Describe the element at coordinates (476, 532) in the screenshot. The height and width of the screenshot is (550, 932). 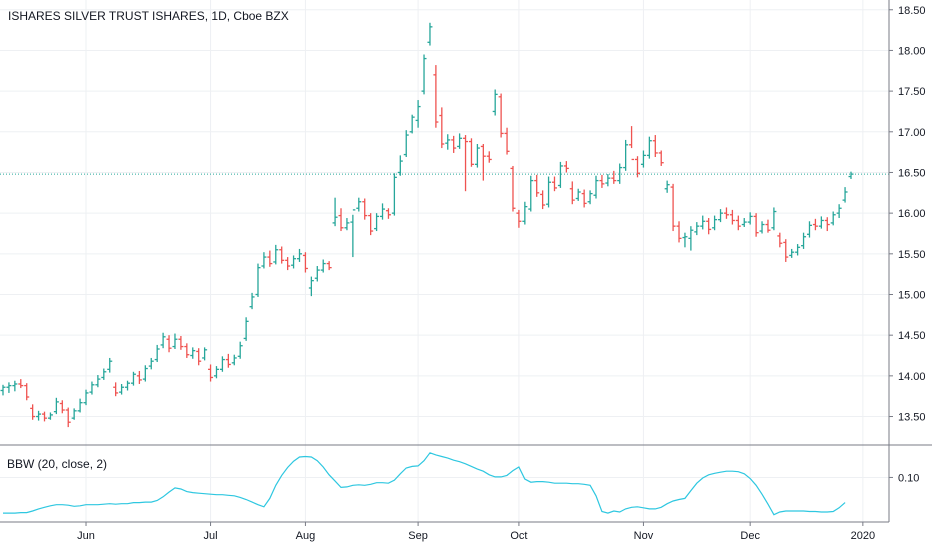
I see `time-axis: Jun Jul Aug Sep Oct Nov Dec 2020` at that location.